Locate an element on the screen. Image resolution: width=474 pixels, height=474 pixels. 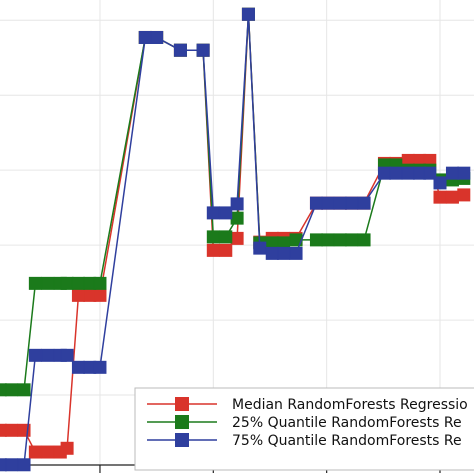
legend-label: Median RandomForests Regressio is located at coordinates (350, 405).